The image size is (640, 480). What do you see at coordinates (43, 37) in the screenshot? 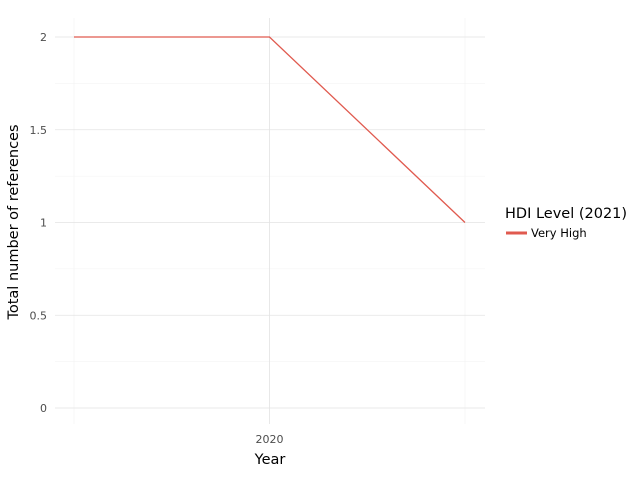
I see `y-tick-label: 2` at bounding box center [43, 37].